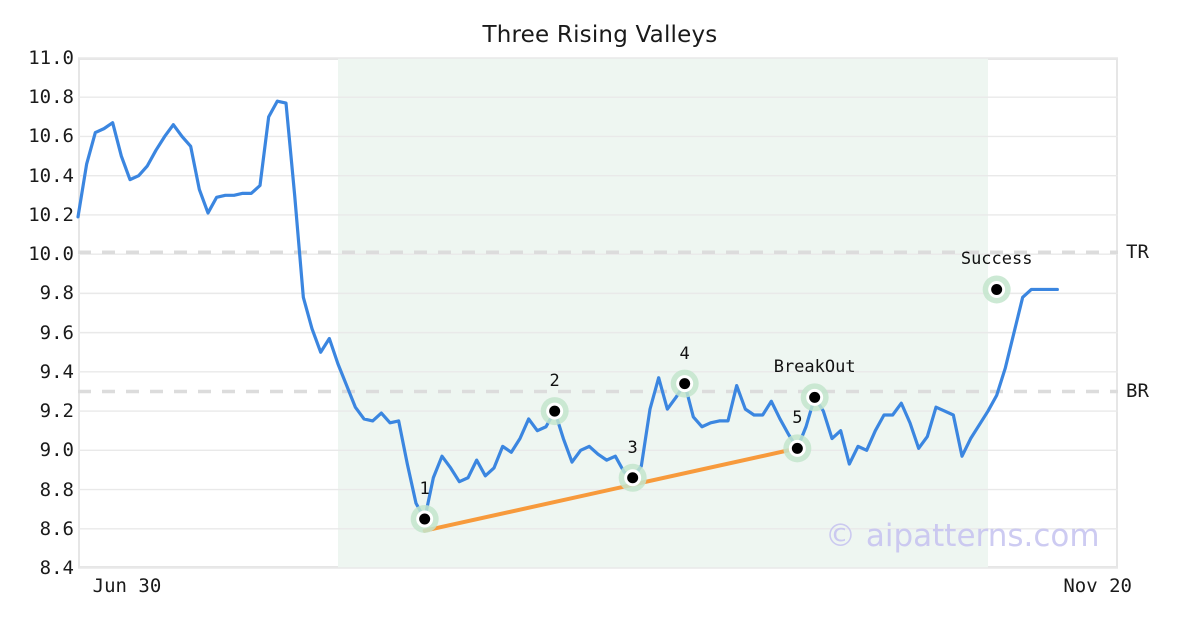 The height and width of the screenshot is (630, 1200). What do you see at coordinates (51, 136) in the screenshot?
I see `y-tick-label: 10.6` at bounding box center [51, 136].